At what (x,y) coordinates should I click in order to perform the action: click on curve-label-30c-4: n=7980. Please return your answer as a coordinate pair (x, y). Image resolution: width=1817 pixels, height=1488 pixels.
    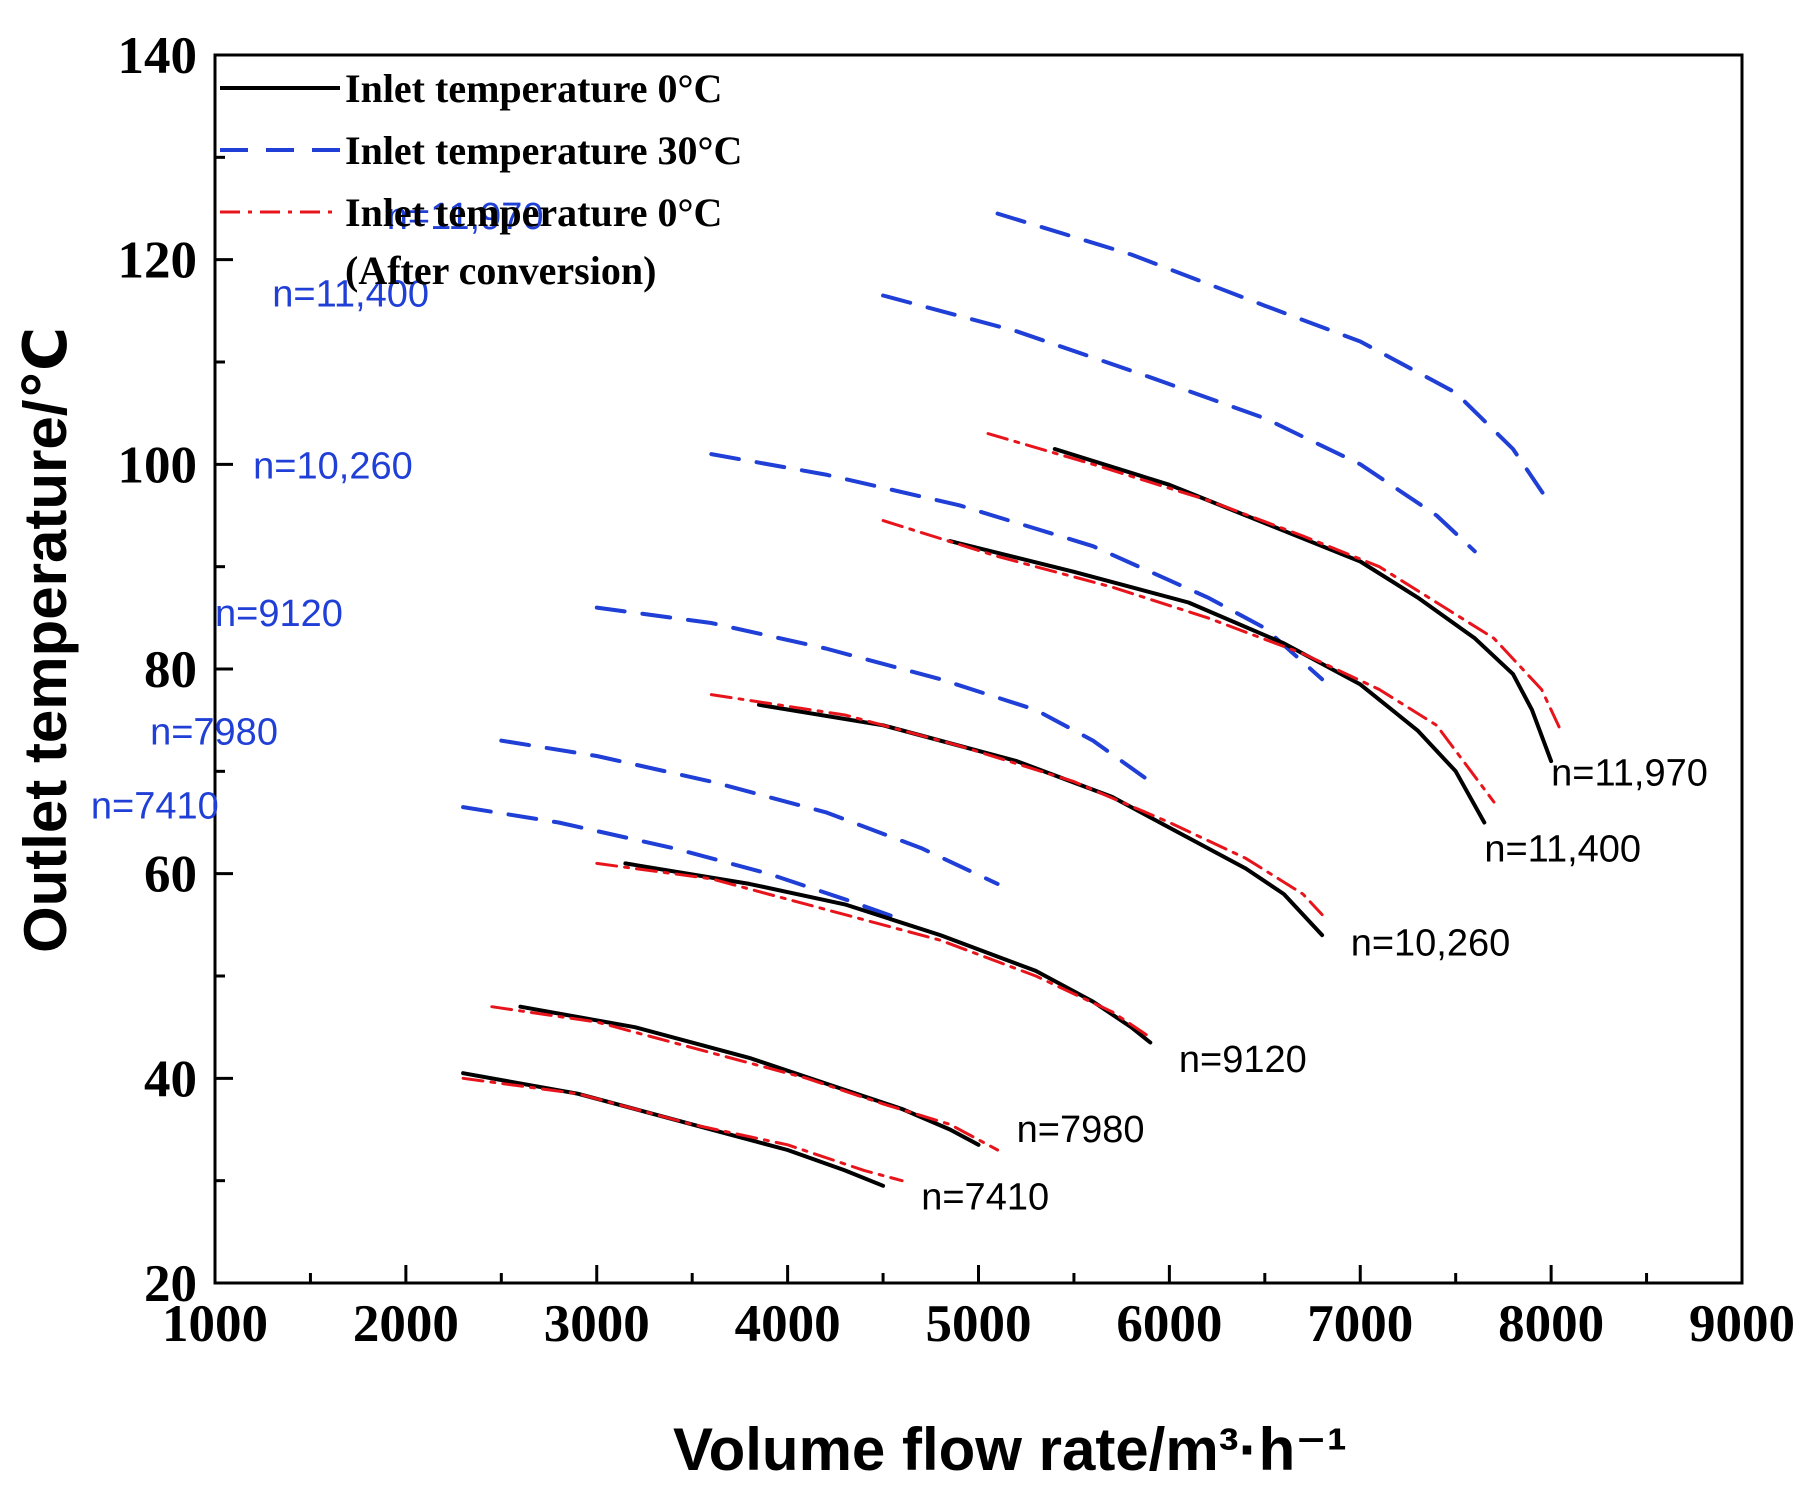
    Looking at the image, I should click on (214, 733).